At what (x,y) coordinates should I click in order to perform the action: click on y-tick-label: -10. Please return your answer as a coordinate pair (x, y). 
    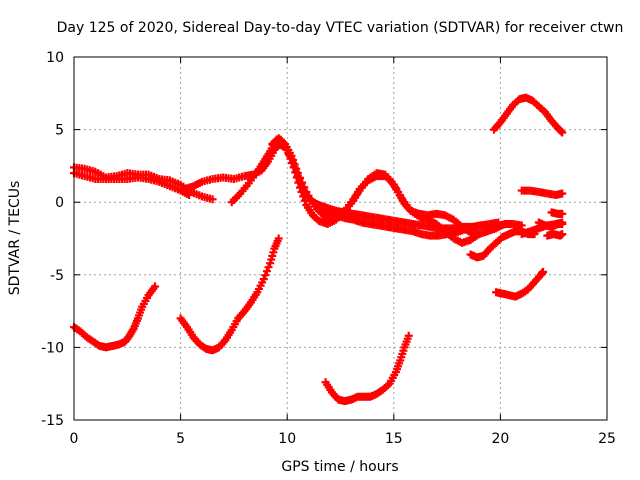
    Looking at the image, I should click on (52, 348).